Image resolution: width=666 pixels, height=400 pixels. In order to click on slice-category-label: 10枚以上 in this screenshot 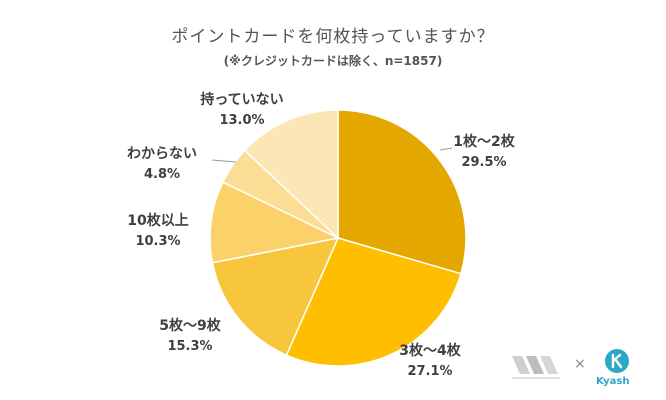, I will do `click(157, 220)`.